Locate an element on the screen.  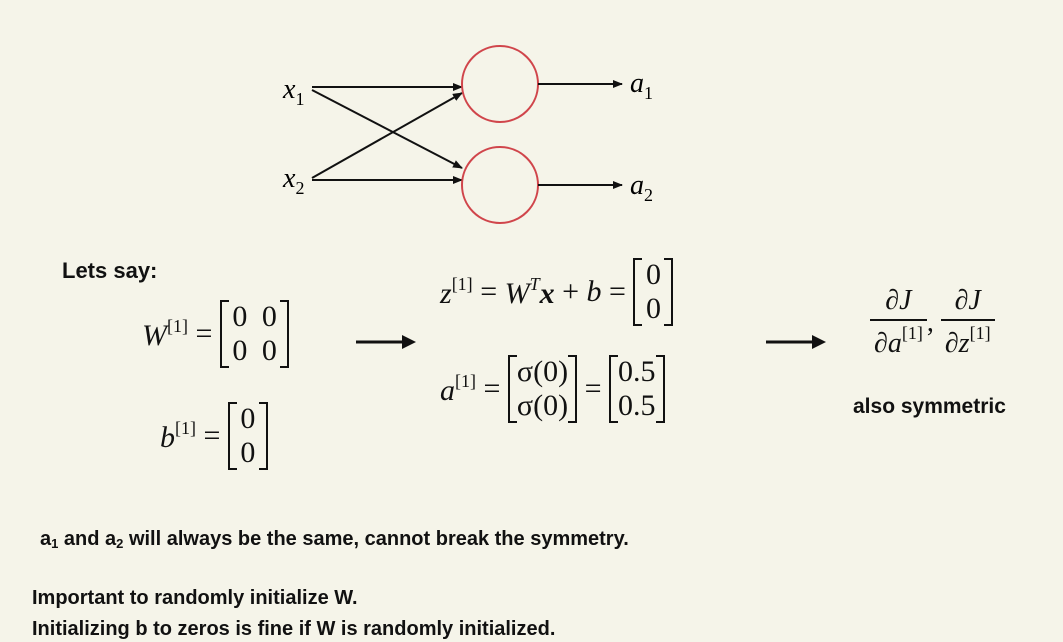
w-equation: W[1] = 0 0 0 0 is located at coordinates (215, 334).